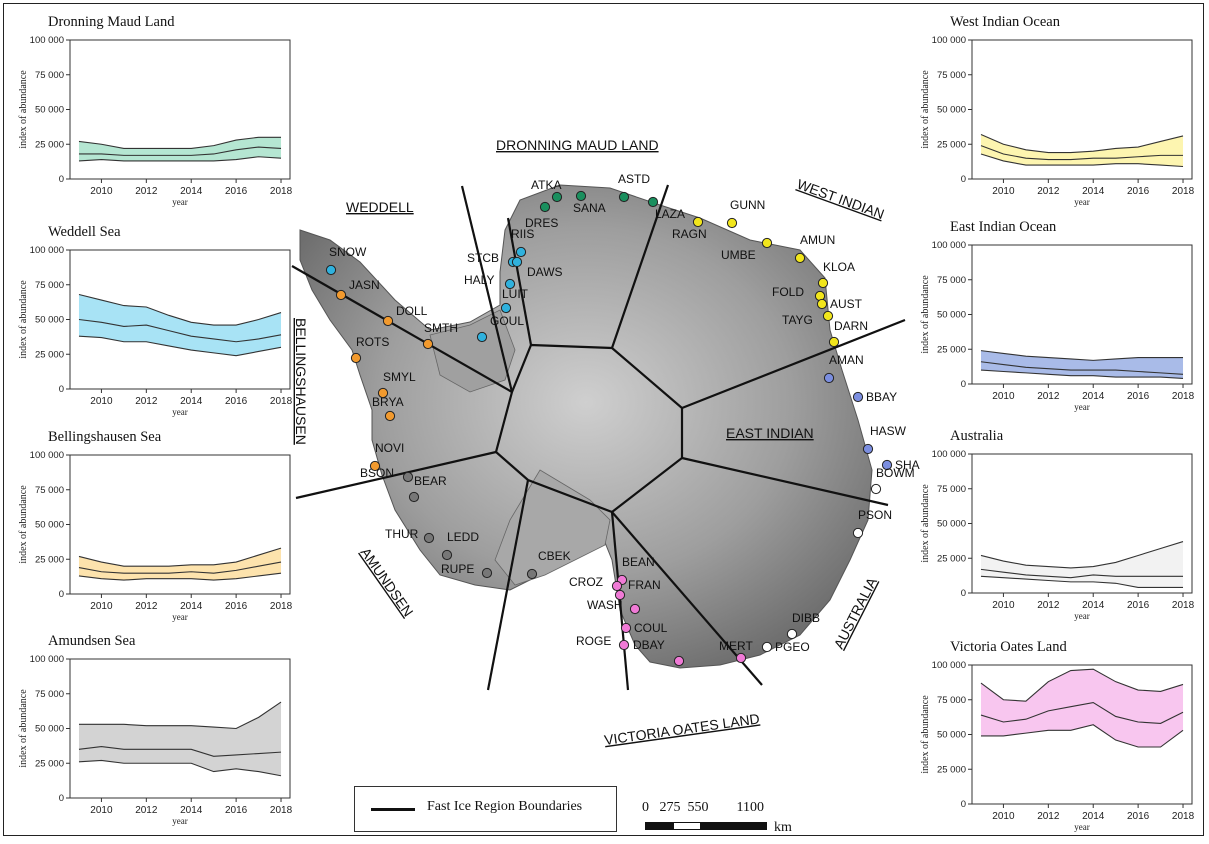 The height and width of the screenshot is (844, 1209). Describe the element at coordinates (427, 488) in the screenshot. I see `site-bear: BEAR` at that location.